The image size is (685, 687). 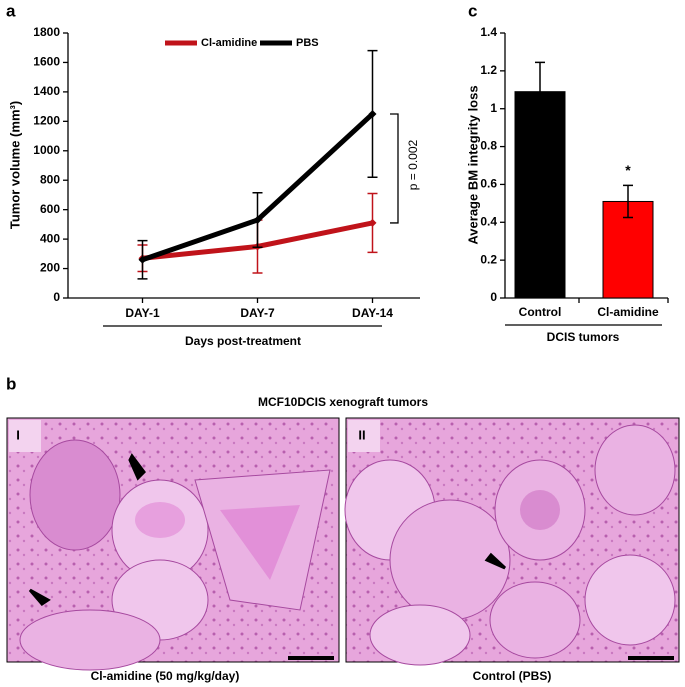 What do you see at coordinates (472, 10) in the screenshot?
I see `panel-label: c` at bounding box center [472, 10].